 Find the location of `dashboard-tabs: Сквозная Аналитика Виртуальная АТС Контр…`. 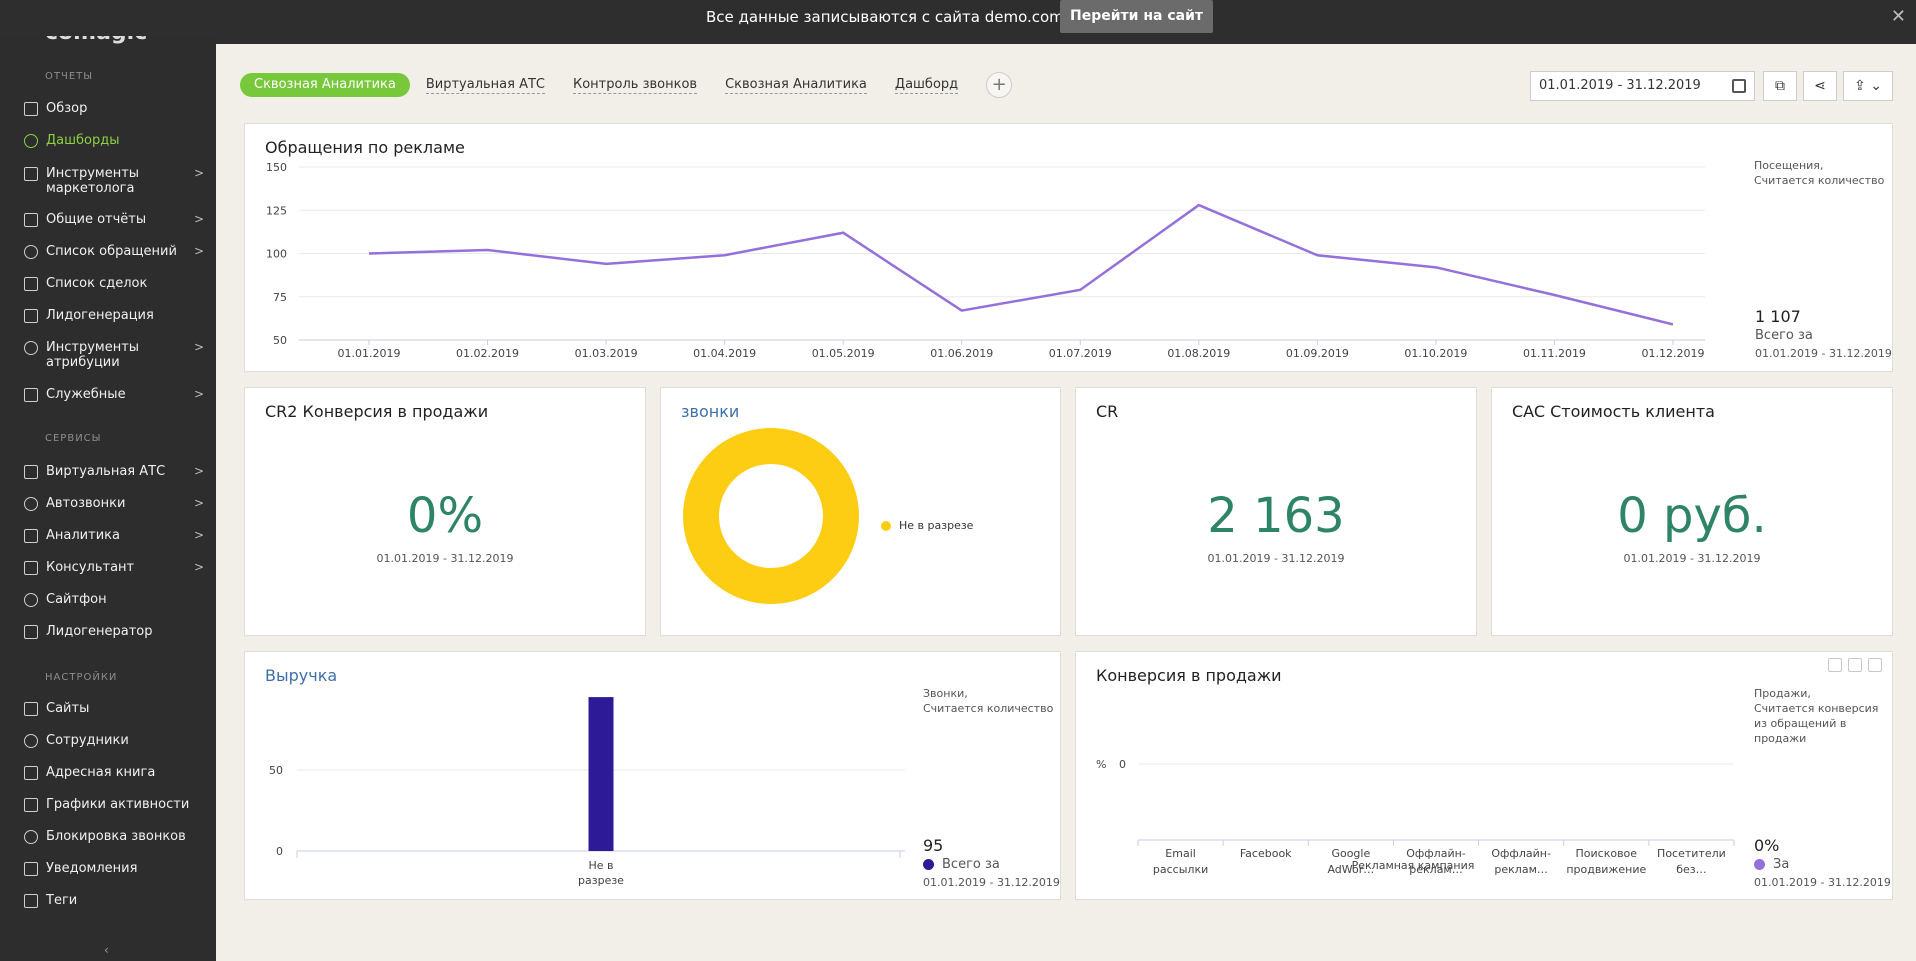

dashboard-tabs: Сквозная Аналитика Виртуальная АТС Контр… is located at coordinates (626, 85).